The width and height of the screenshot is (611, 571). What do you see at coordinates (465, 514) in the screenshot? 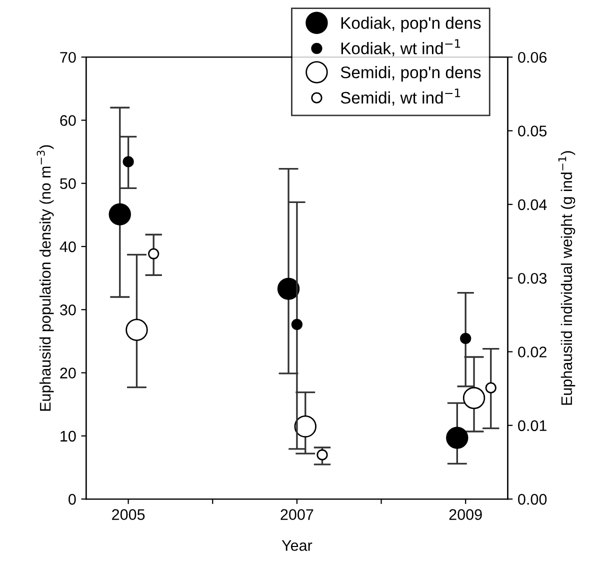
I see `x-tick-label: 2009` at bounding box center [465, 514].